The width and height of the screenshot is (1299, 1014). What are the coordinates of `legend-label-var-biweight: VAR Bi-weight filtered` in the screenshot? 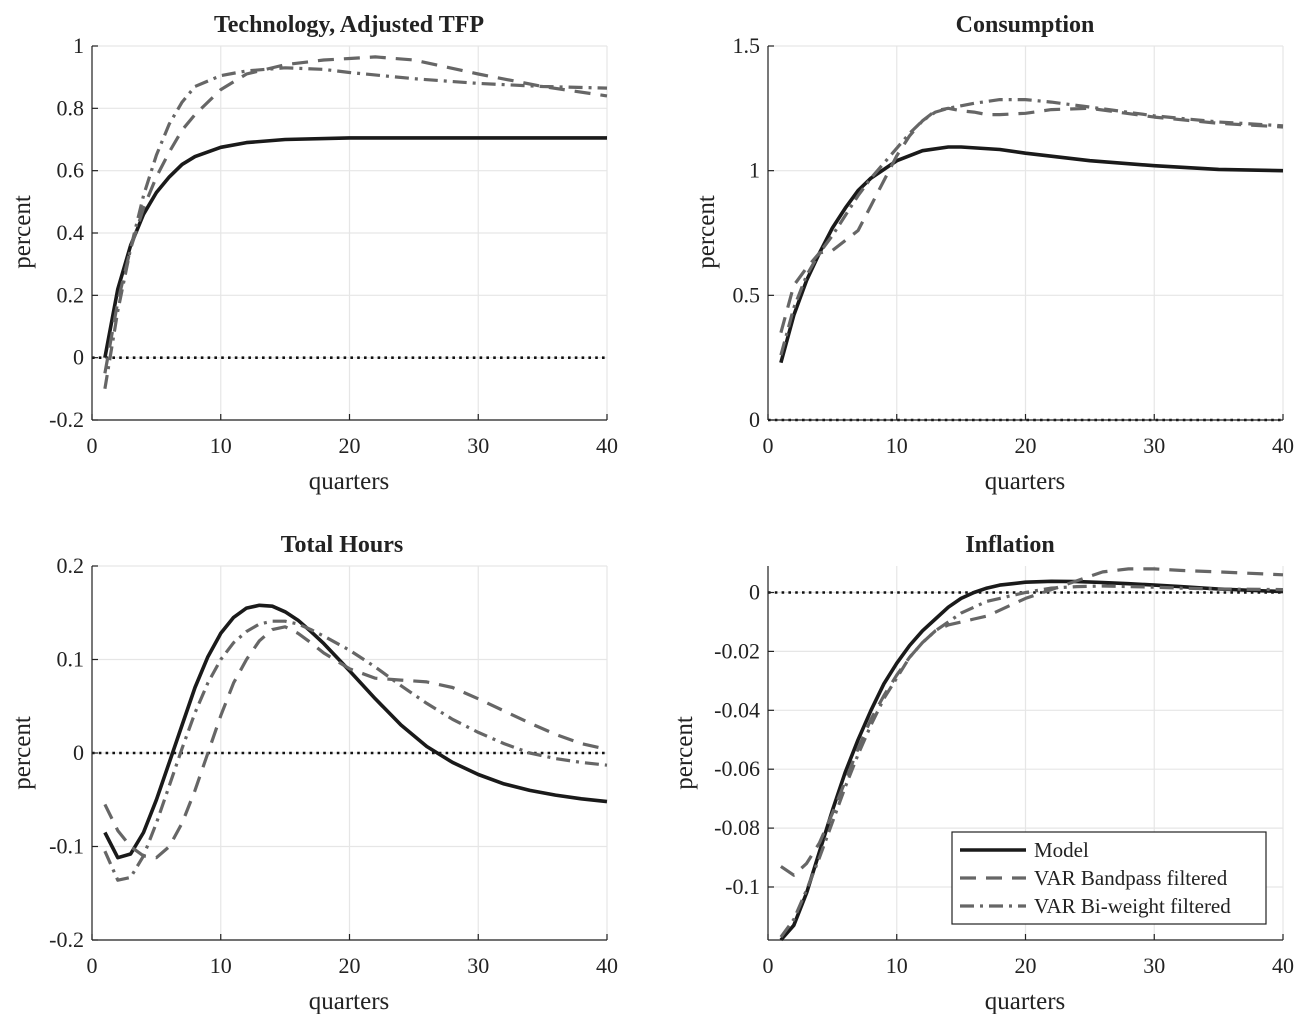 It's located at (1132, 906).